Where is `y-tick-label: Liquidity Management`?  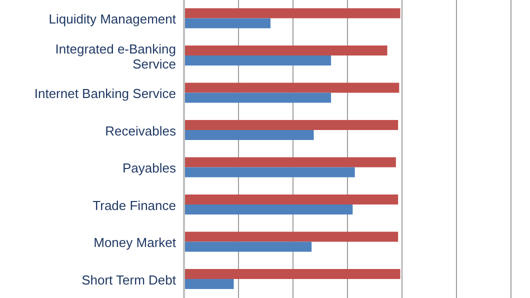
y-tick-label: Liquidity Management is located at coordinates (112, 18).